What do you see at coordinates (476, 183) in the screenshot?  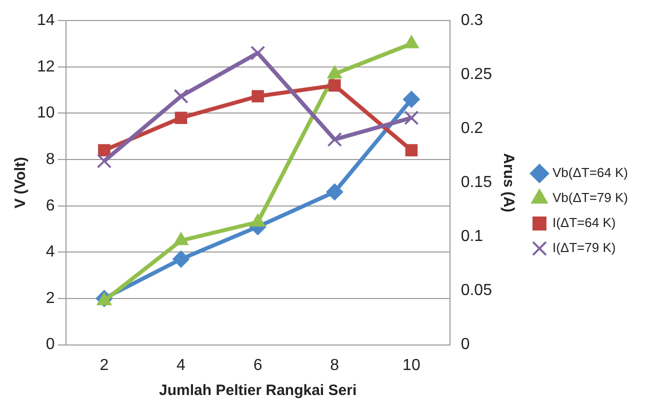 I see `y2-tick-label: 0.15` at bounding box center [476, 183].